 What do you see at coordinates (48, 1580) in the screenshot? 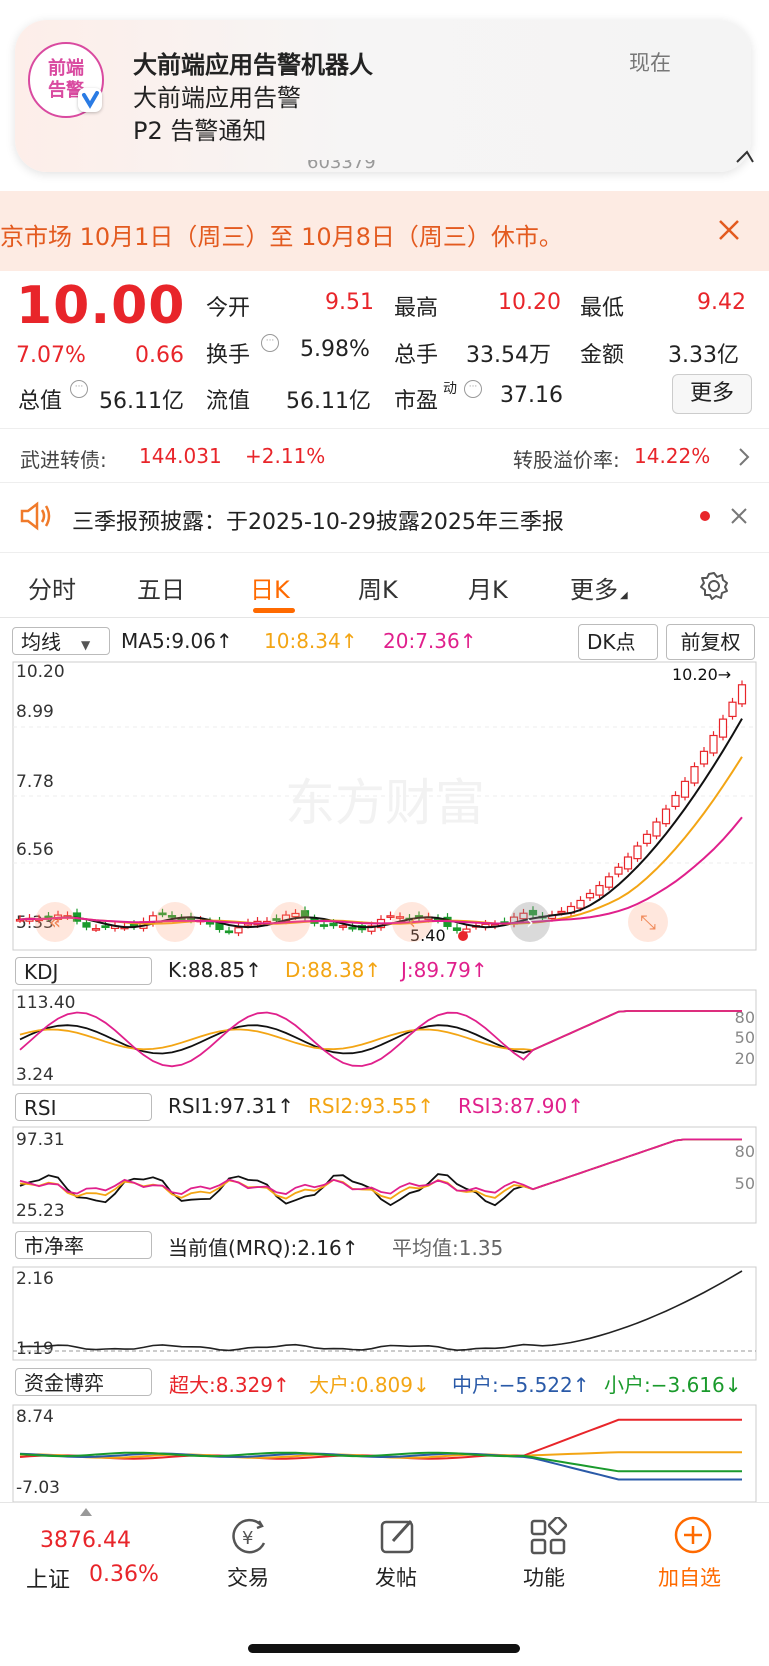
I see `index-name: 上证` at bounding box center [48, 1580].